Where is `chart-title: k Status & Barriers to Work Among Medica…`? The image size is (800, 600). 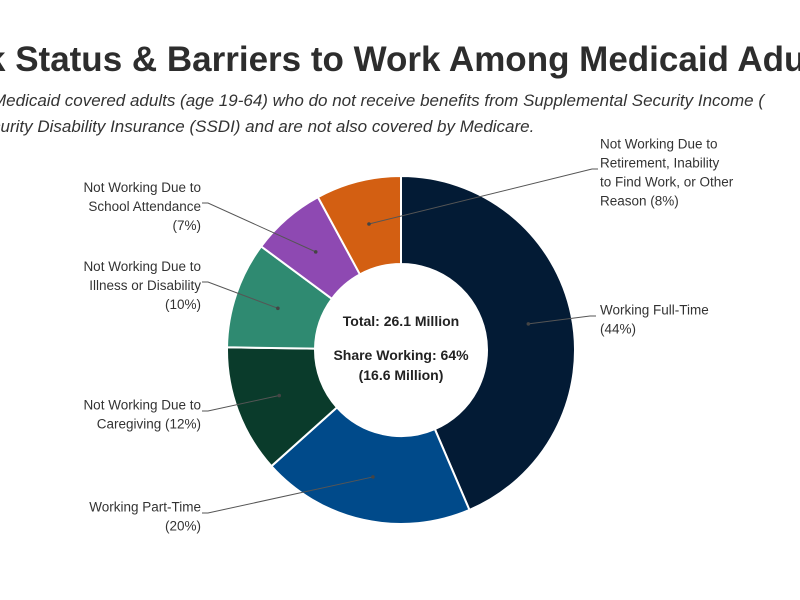
chart-title: k Status & Barriers to Work Among Medica… is located at coordinates (400, 59).